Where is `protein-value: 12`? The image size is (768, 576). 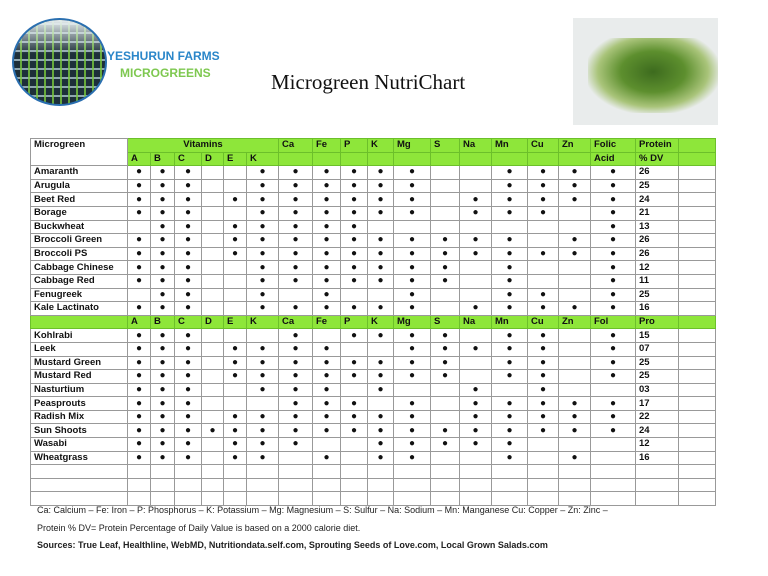 protein-value: 12 is located at coordinates (657, 444).